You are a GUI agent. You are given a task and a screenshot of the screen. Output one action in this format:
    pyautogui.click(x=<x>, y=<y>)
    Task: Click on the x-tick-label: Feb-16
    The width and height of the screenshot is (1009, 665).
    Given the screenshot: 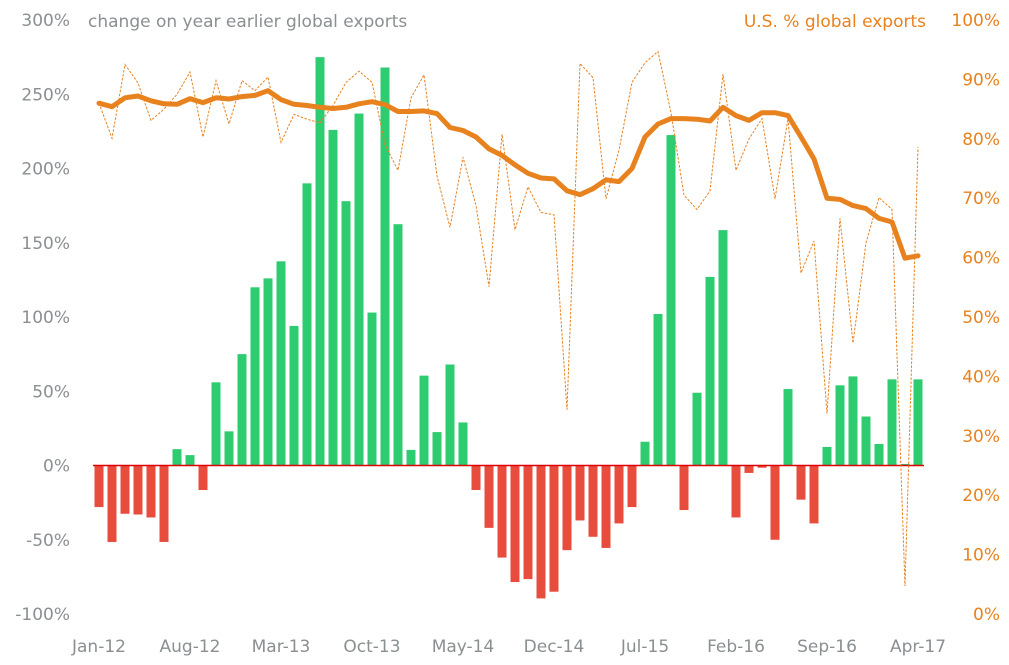 What is the action you would take?
    pyautogui.click(x=736, y=647)
    